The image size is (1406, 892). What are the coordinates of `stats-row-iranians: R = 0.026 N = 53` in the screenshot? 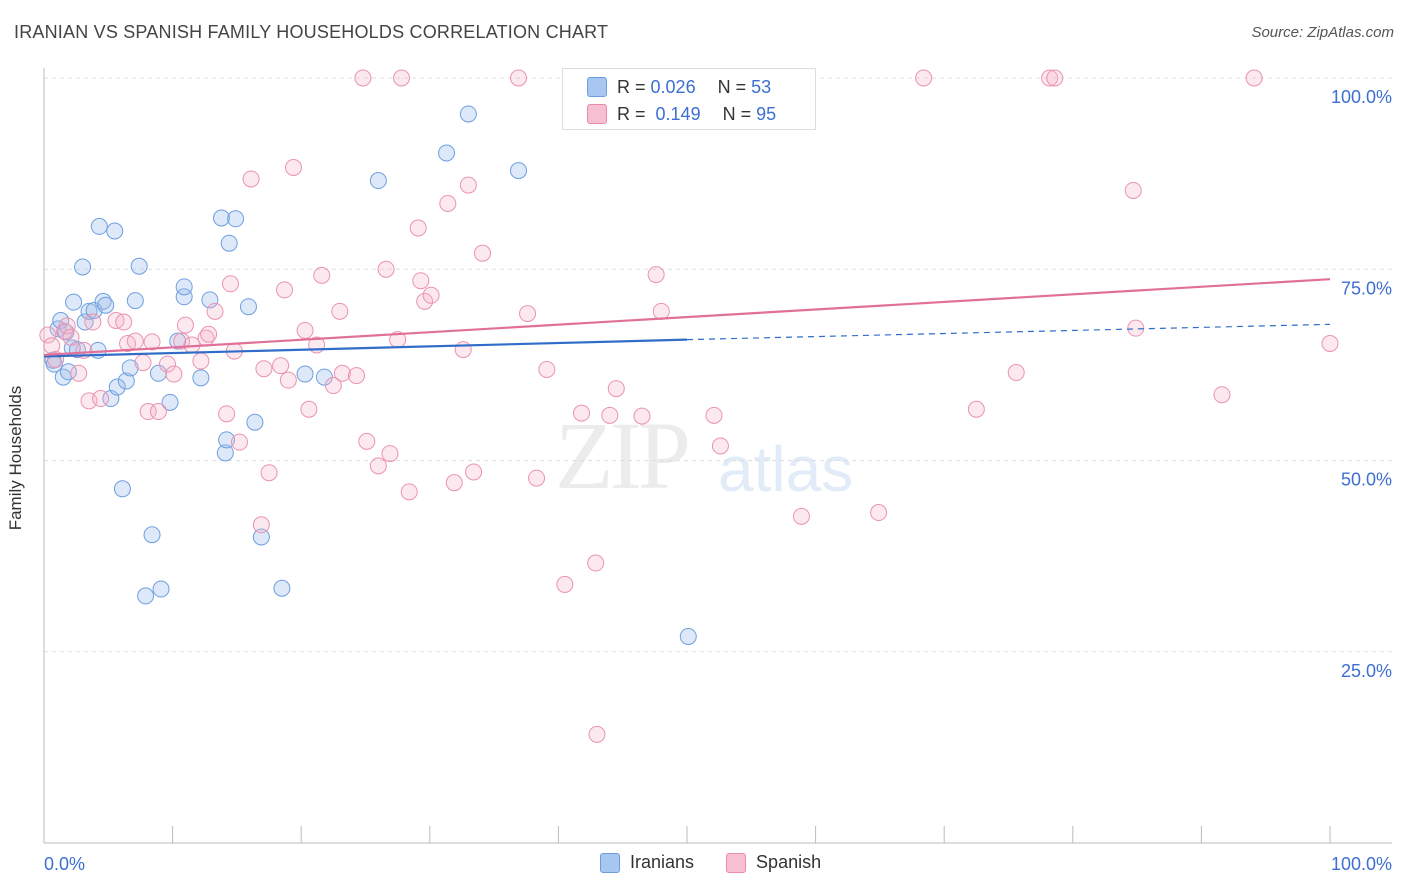 It's located at (667, 87).